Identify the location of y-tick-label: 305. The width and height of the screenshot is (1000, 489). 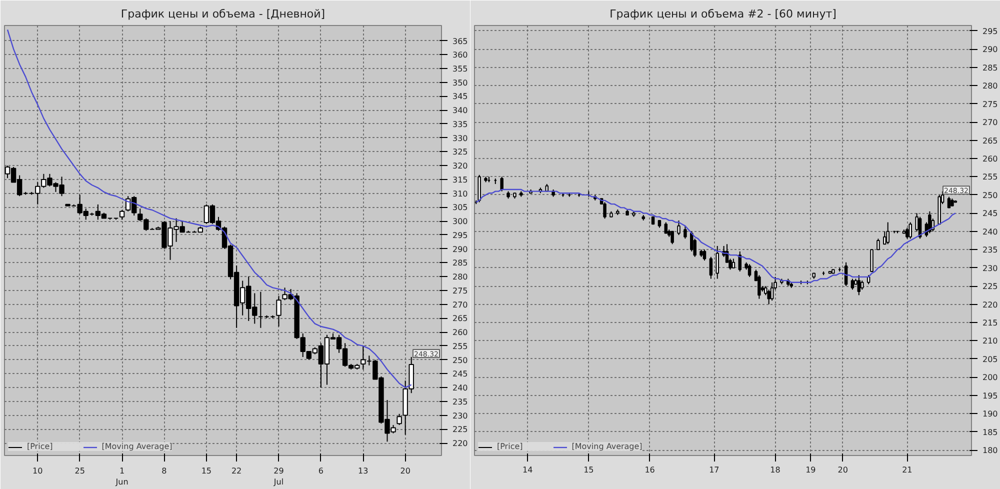
(460, 207).